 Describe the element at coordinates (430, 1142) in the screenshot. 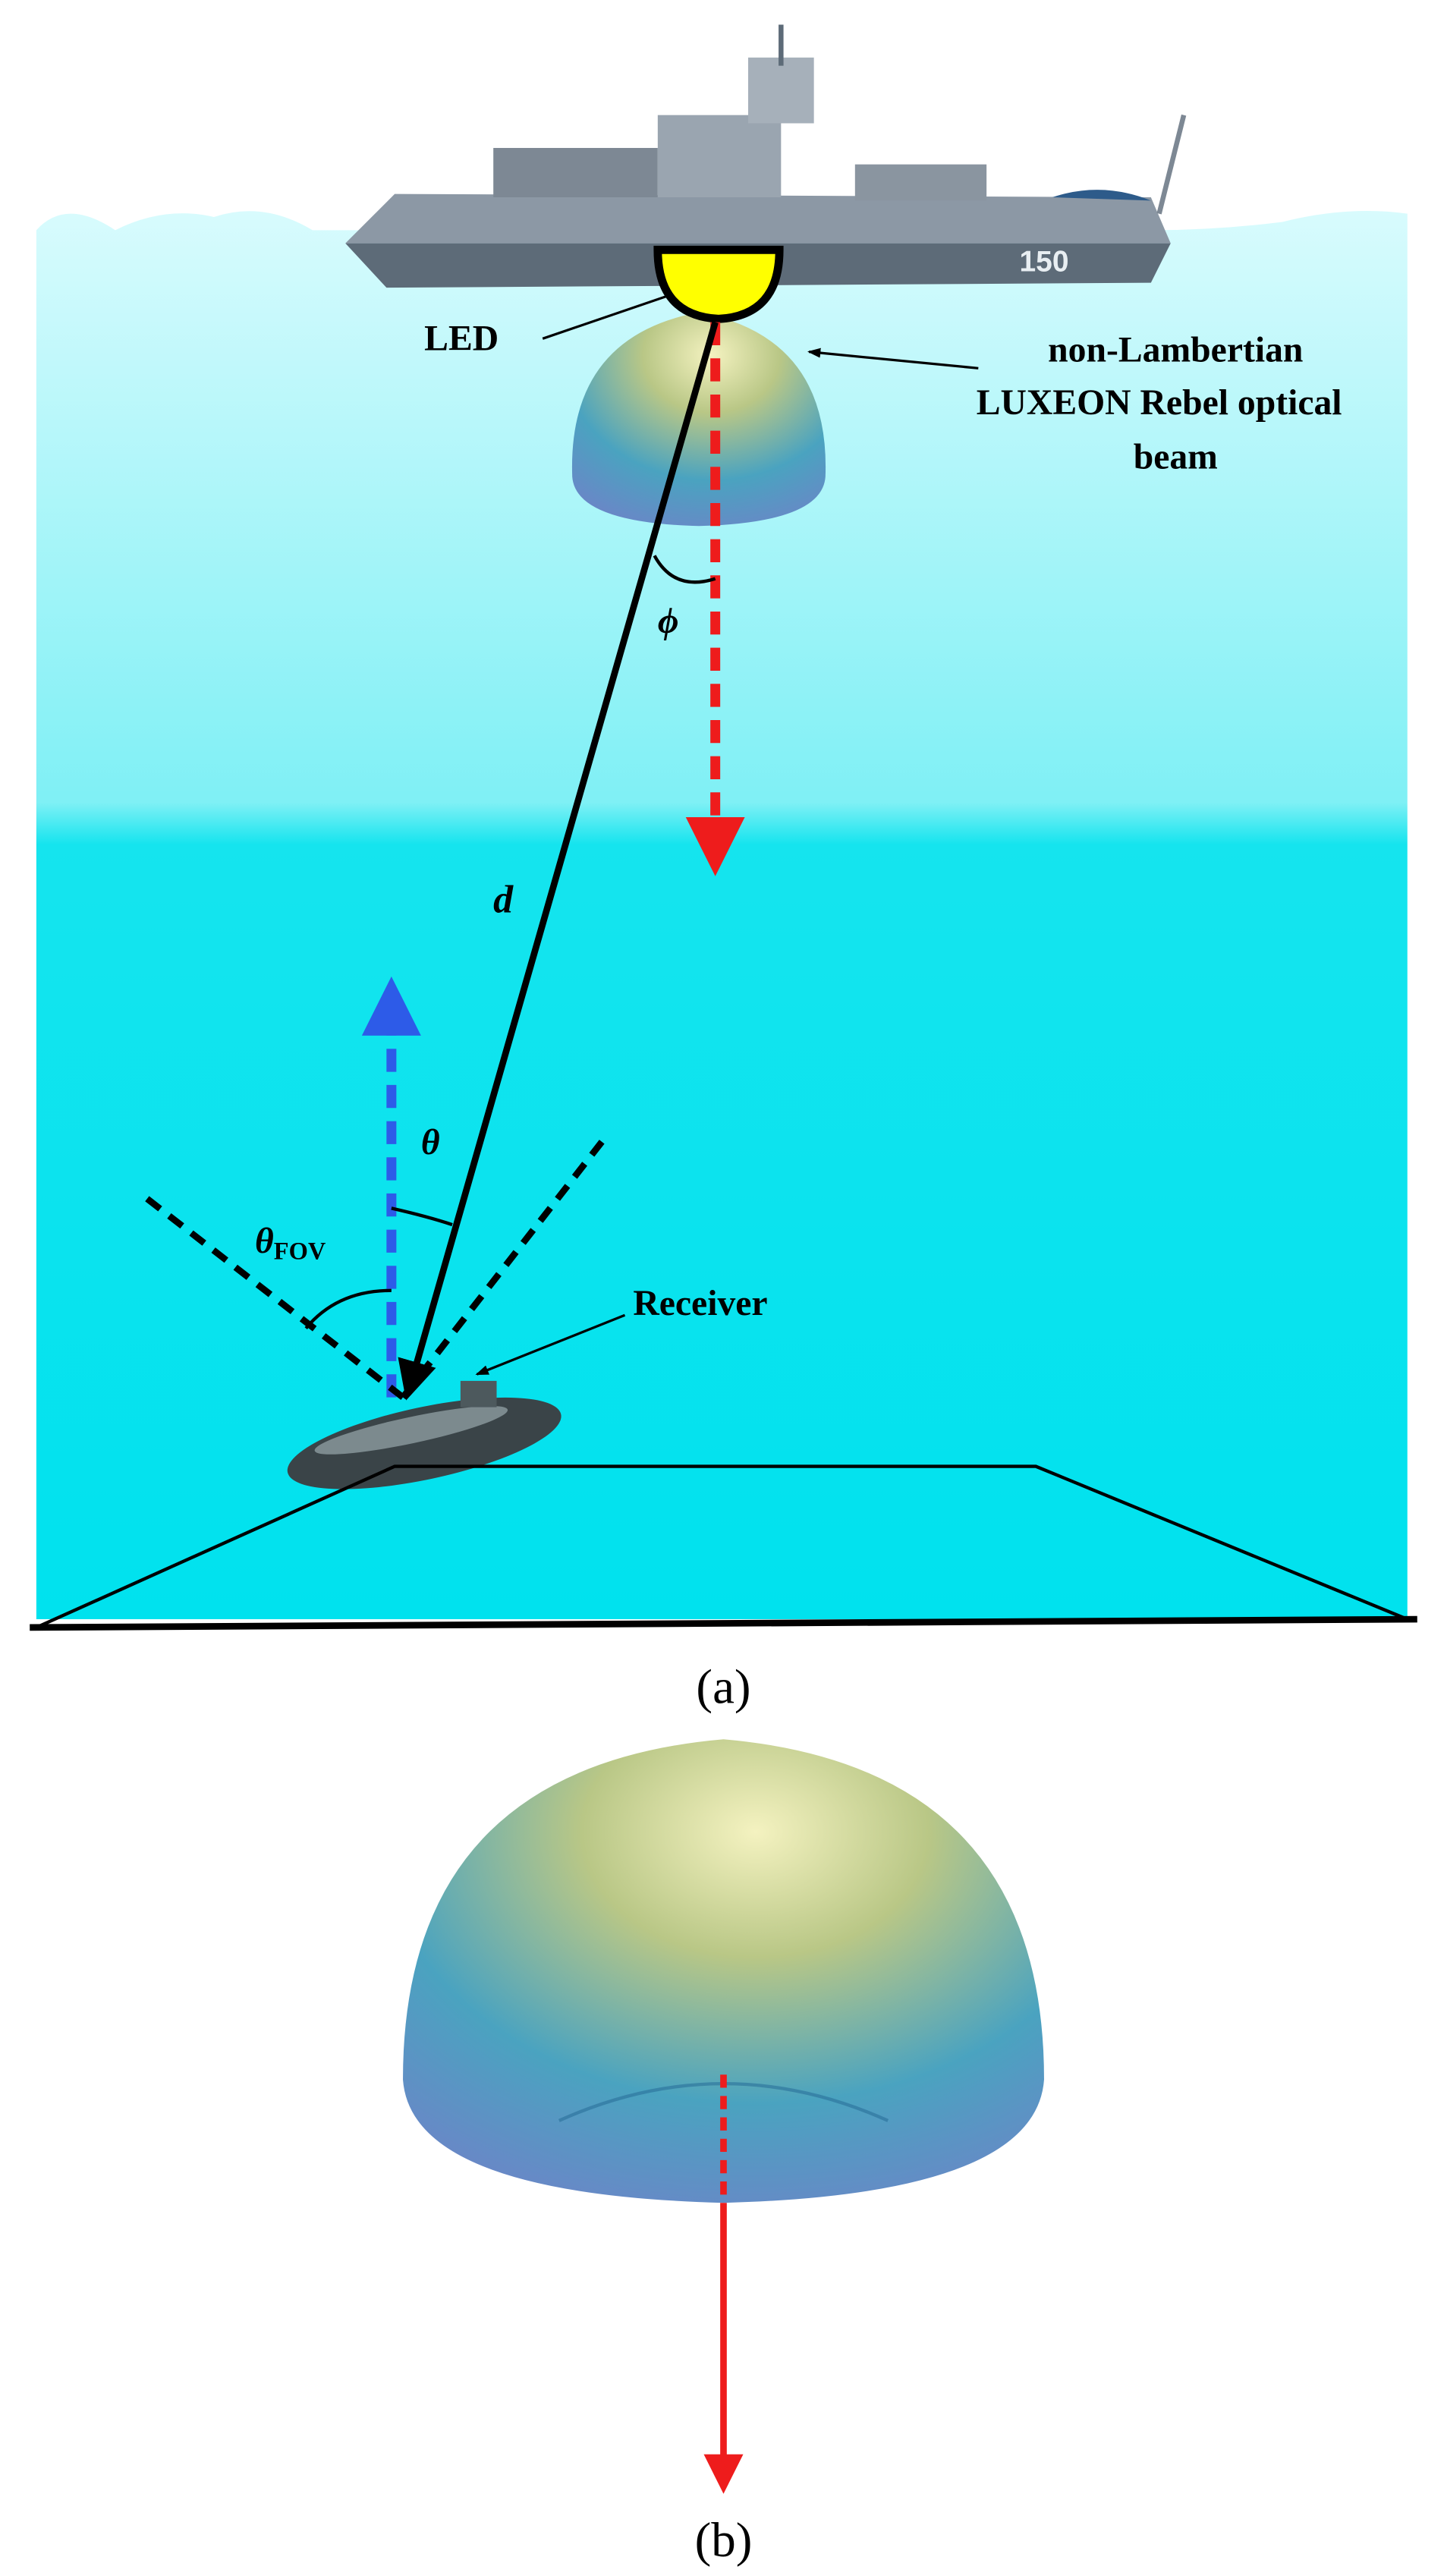

I see `theta-label: θ` at that location.